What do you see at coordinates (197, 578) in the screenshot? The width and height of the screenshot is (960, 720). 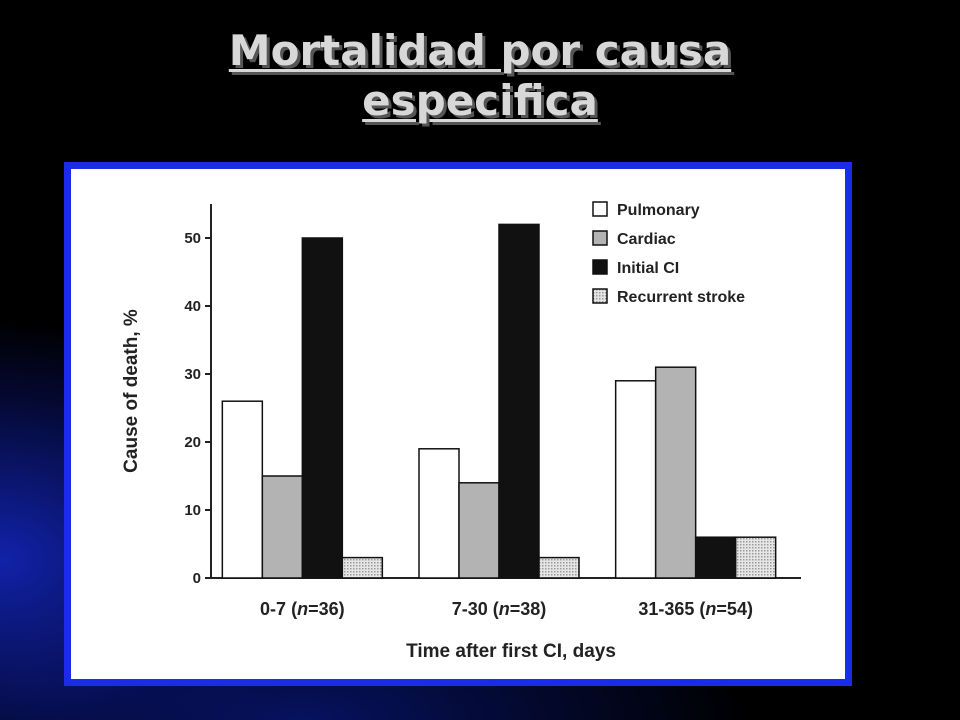 I see `y-tick-label: 0` at bounding box center [197, 578].